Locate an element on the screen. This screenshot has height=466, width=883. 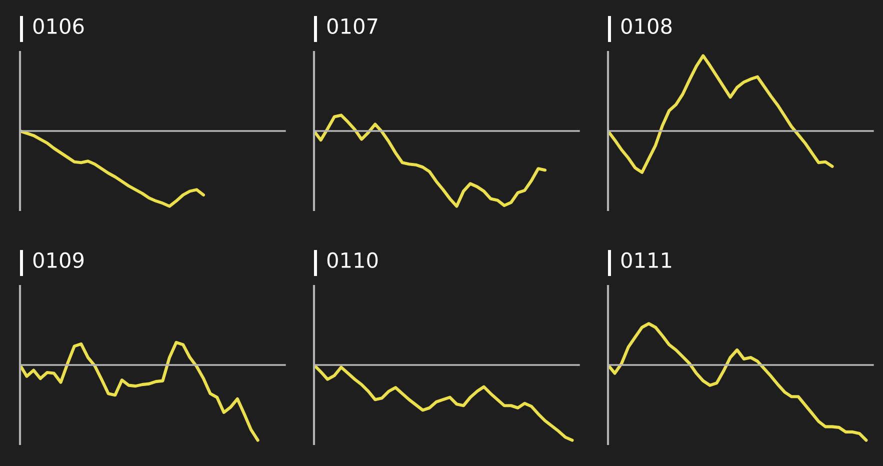
chart-title: 0109 is located at coordinates (58, 260).